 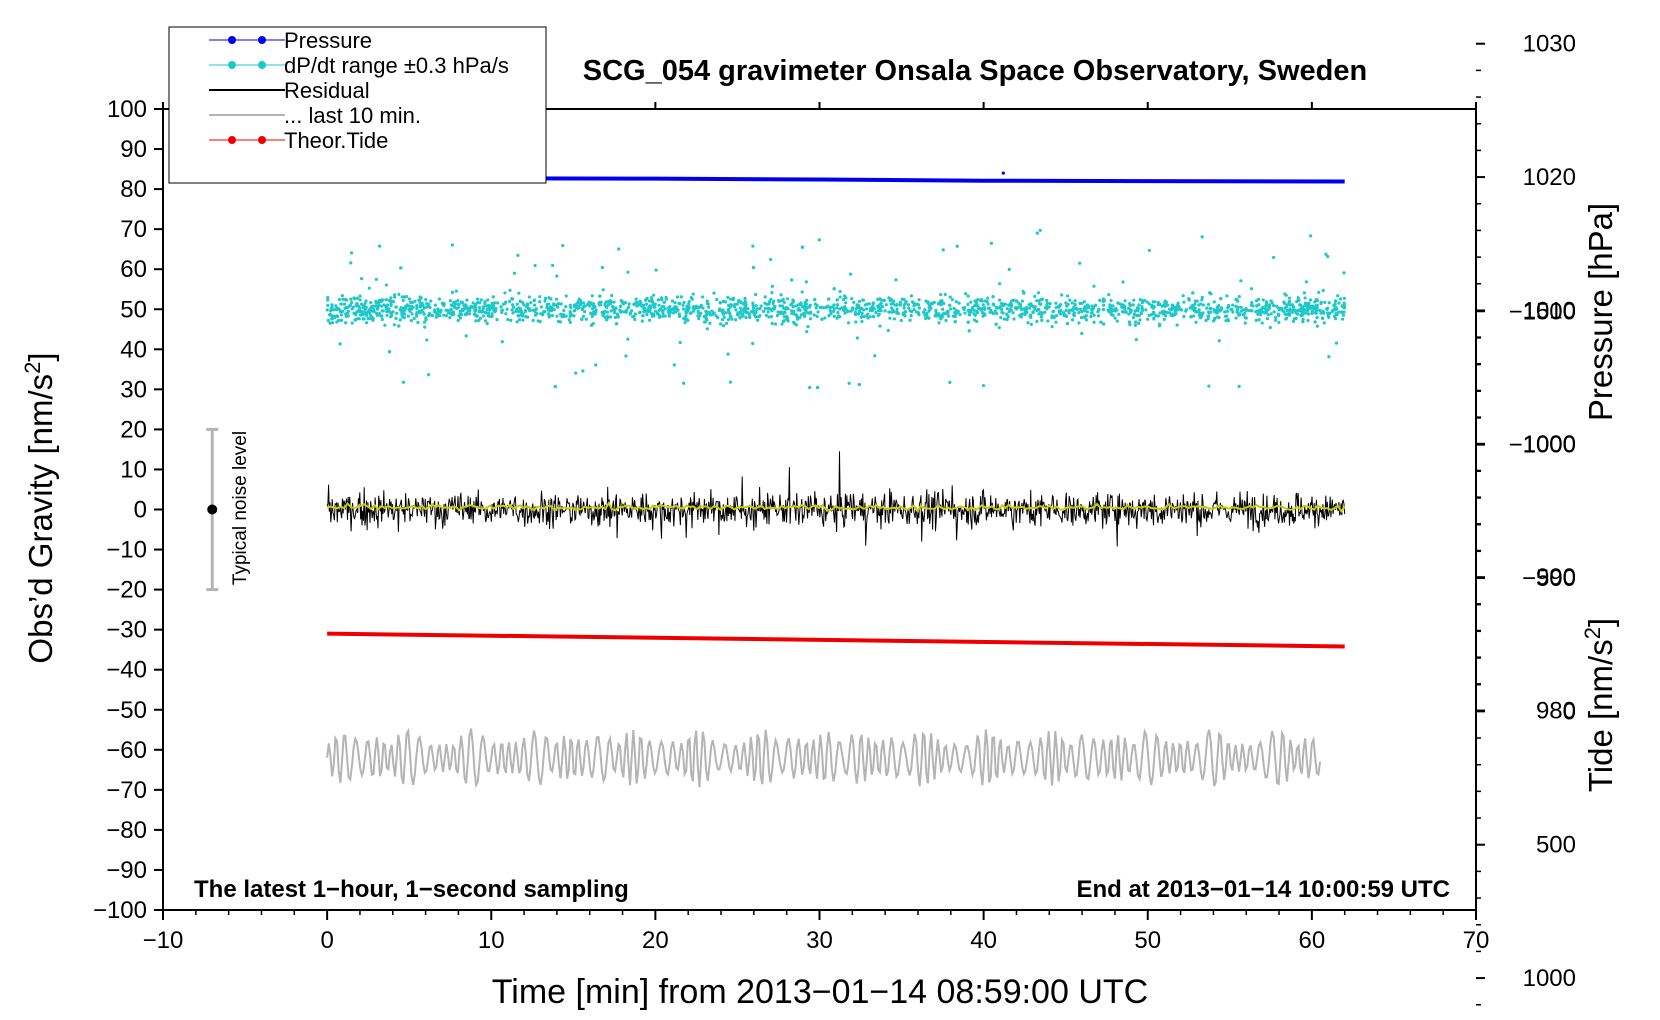 I want to click on legend-swatch-dot, so click(x=262, y=40).